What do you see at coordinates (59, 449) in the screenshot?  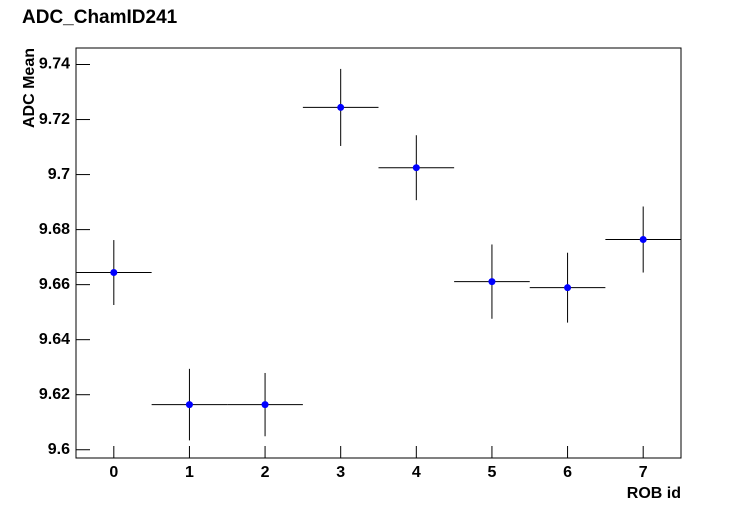 I see `y-tick-label: 9.6` at bounding box center [59, 449].